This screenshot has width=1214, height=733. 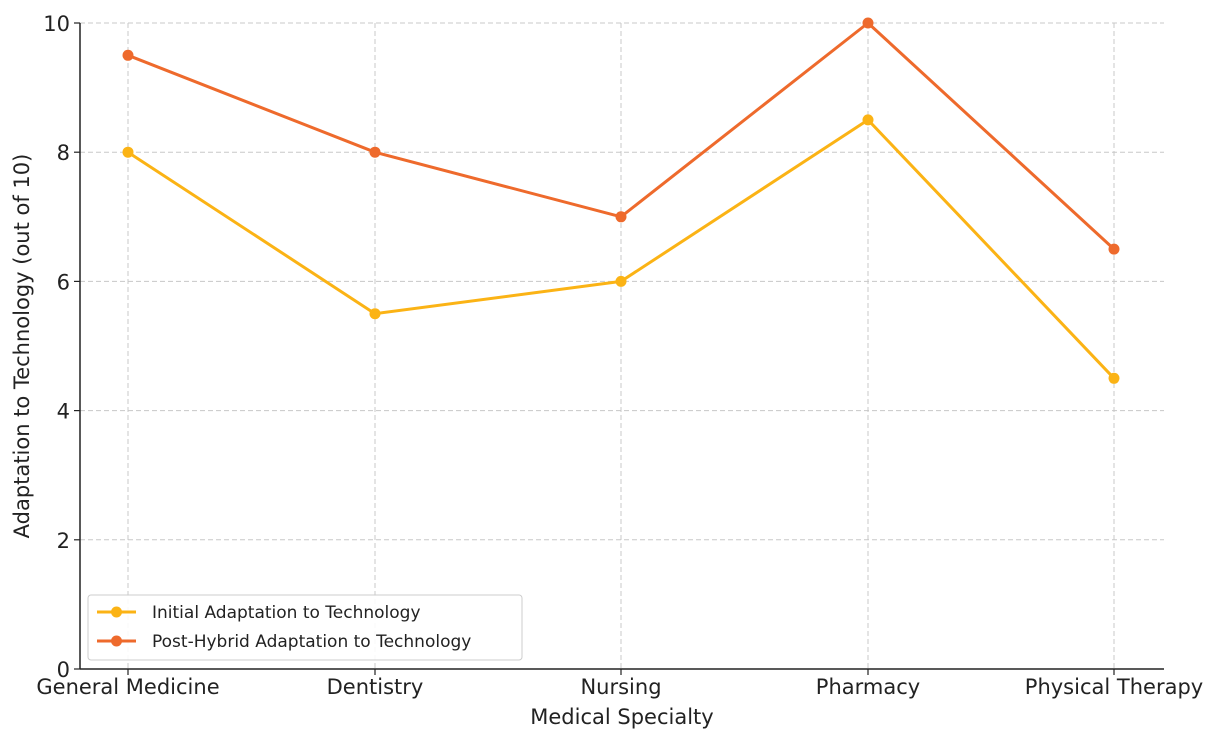 I want to click on y-tick-label: 6, so click(x=63, y=282).